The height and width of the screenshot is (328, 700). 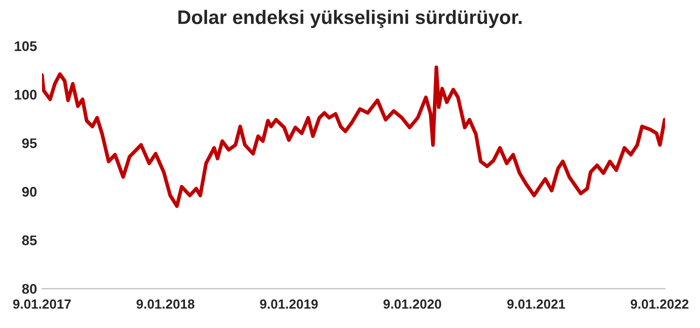 I want to click on x-tick-label: 9.01.2022, so click(x=659, y=304).